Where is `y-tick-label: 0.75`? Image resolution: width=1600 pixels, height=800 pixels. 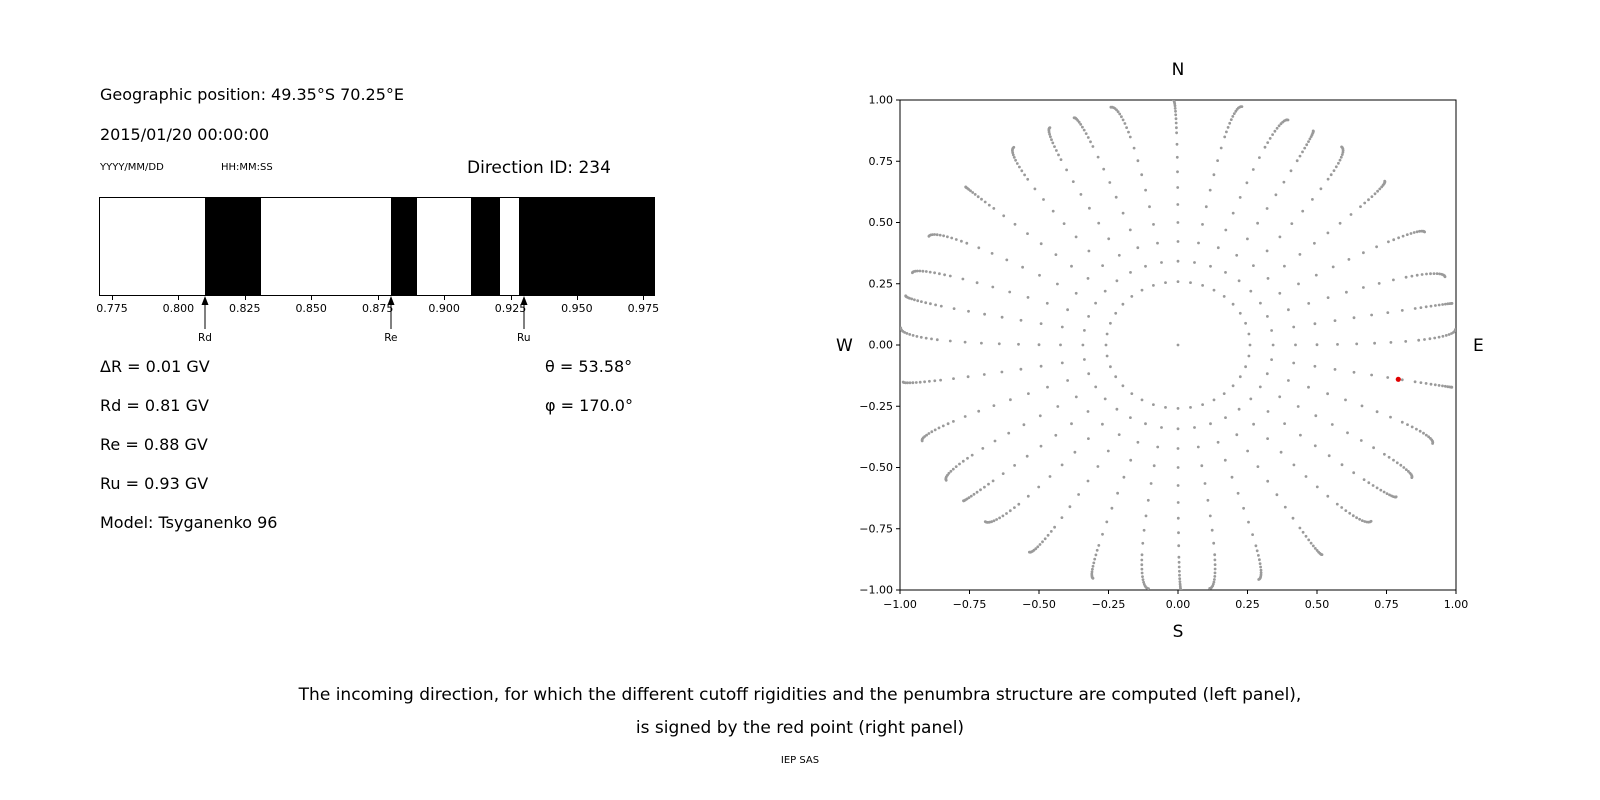
y-tick-label: 0.75 is located at coordinates (881, 161).